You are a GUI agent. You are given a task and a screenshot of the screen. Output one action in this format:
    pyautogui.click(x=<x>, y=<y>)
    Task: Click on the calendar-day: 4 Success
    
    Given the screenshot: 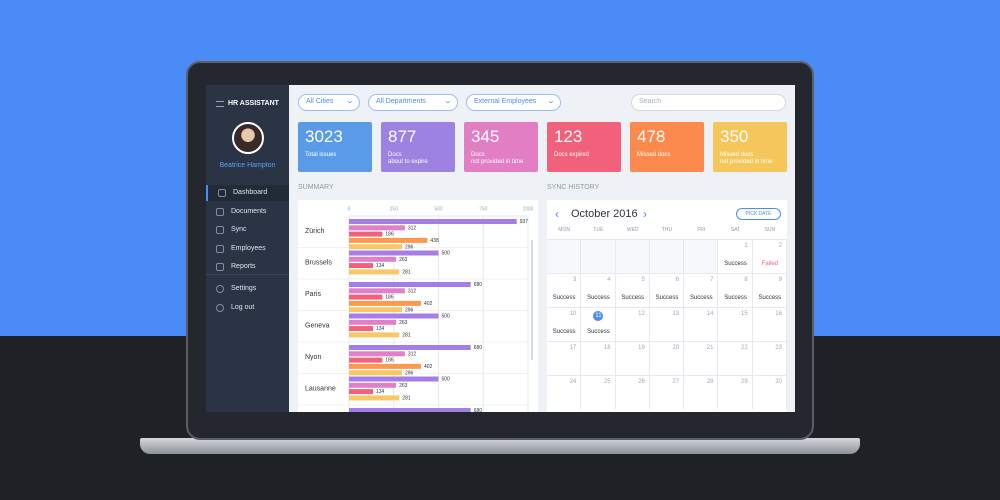 What is the action you would take?
    pyautogui.click(x=598, y=290)
    